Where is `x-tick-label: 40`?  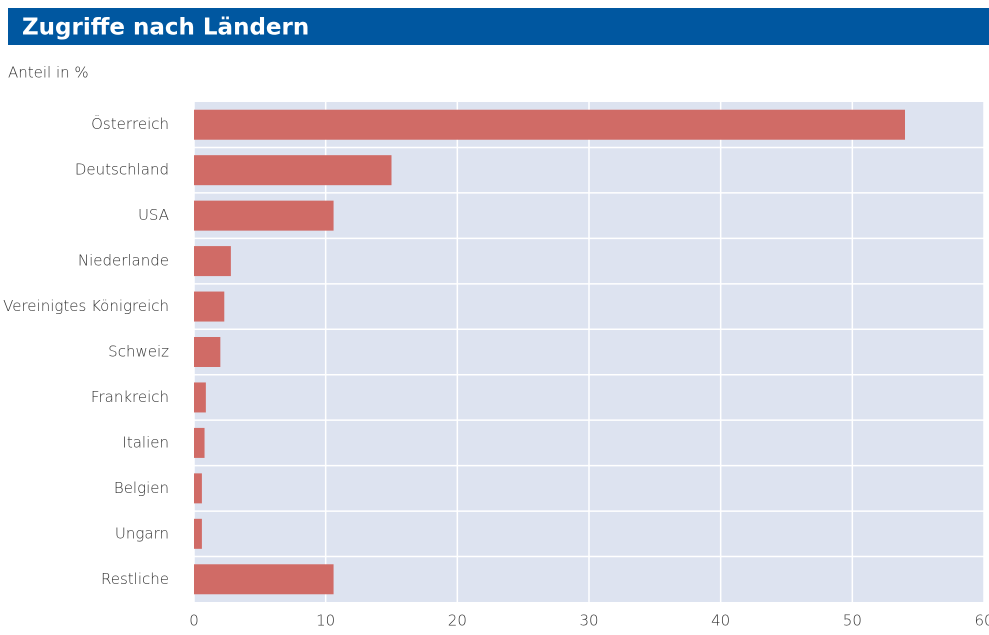
x-tick-label: 40 is located at coordinates (720, 621).